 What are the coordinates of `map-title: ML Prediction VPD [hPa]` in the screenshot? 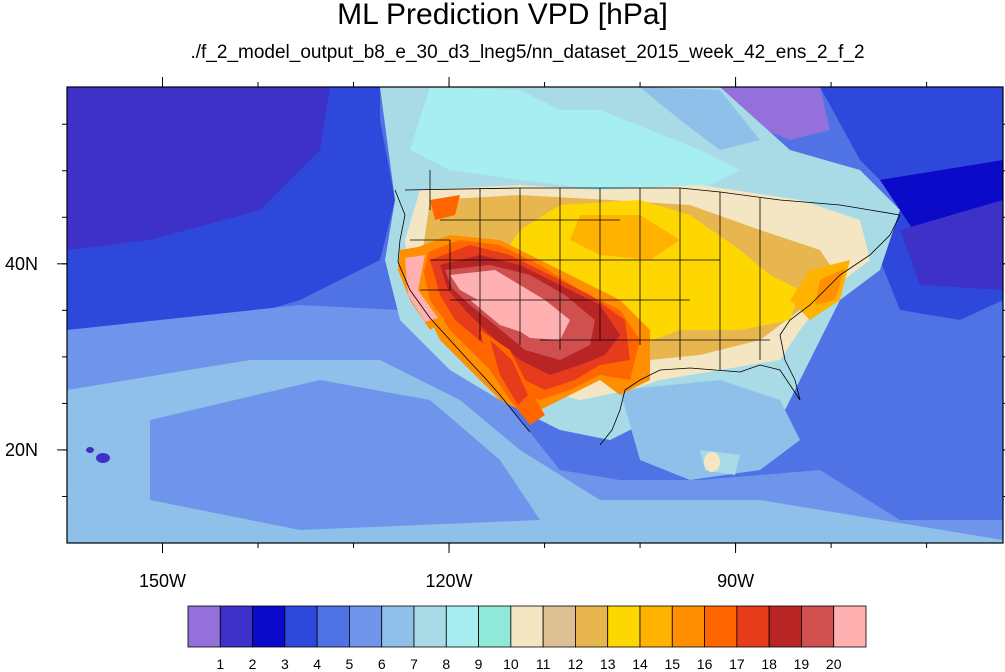 It's located at (502, 15).